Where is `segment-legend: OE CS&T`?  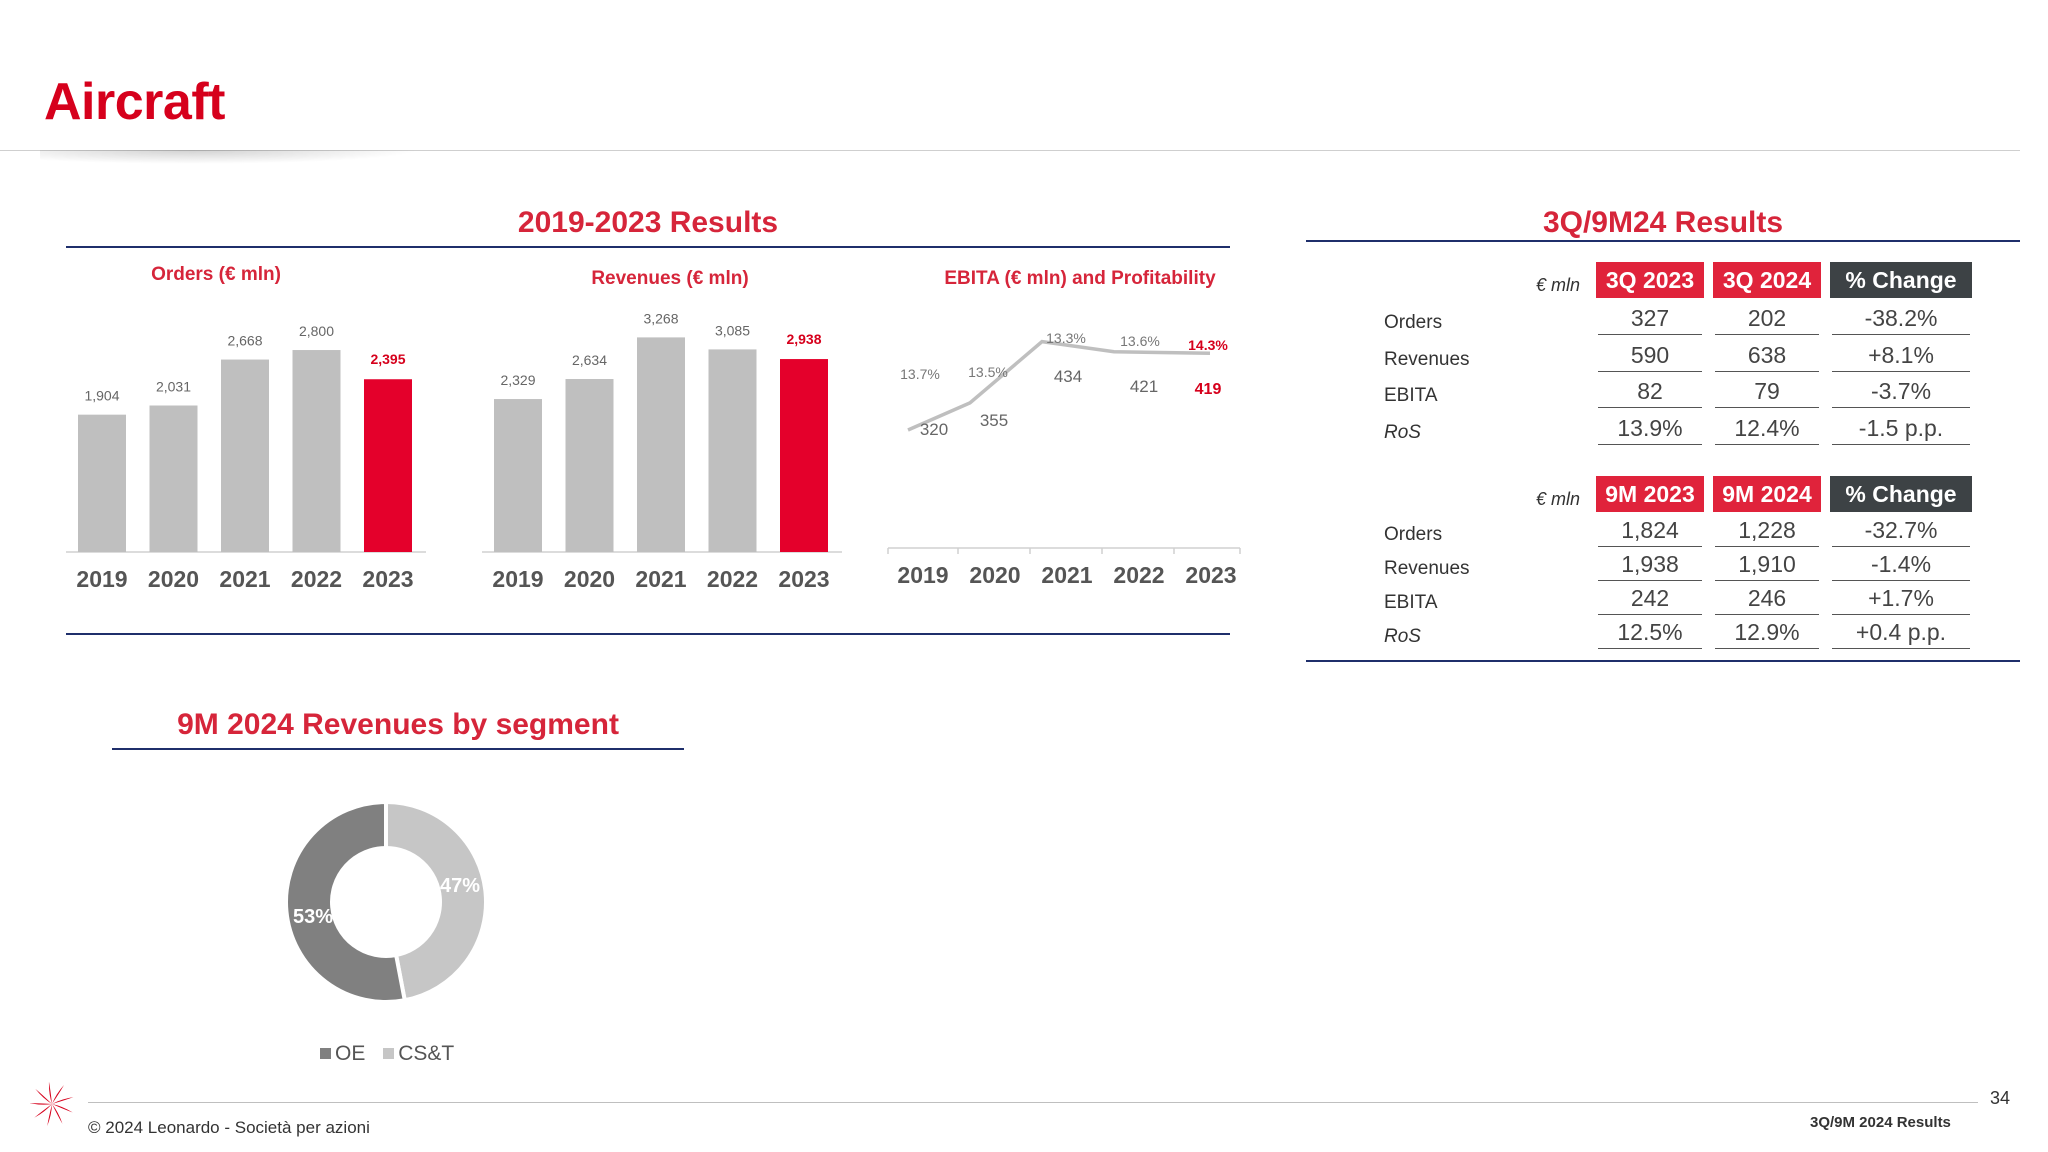 segment-legend: OE CS&T is located at coordinates (387, 1054).